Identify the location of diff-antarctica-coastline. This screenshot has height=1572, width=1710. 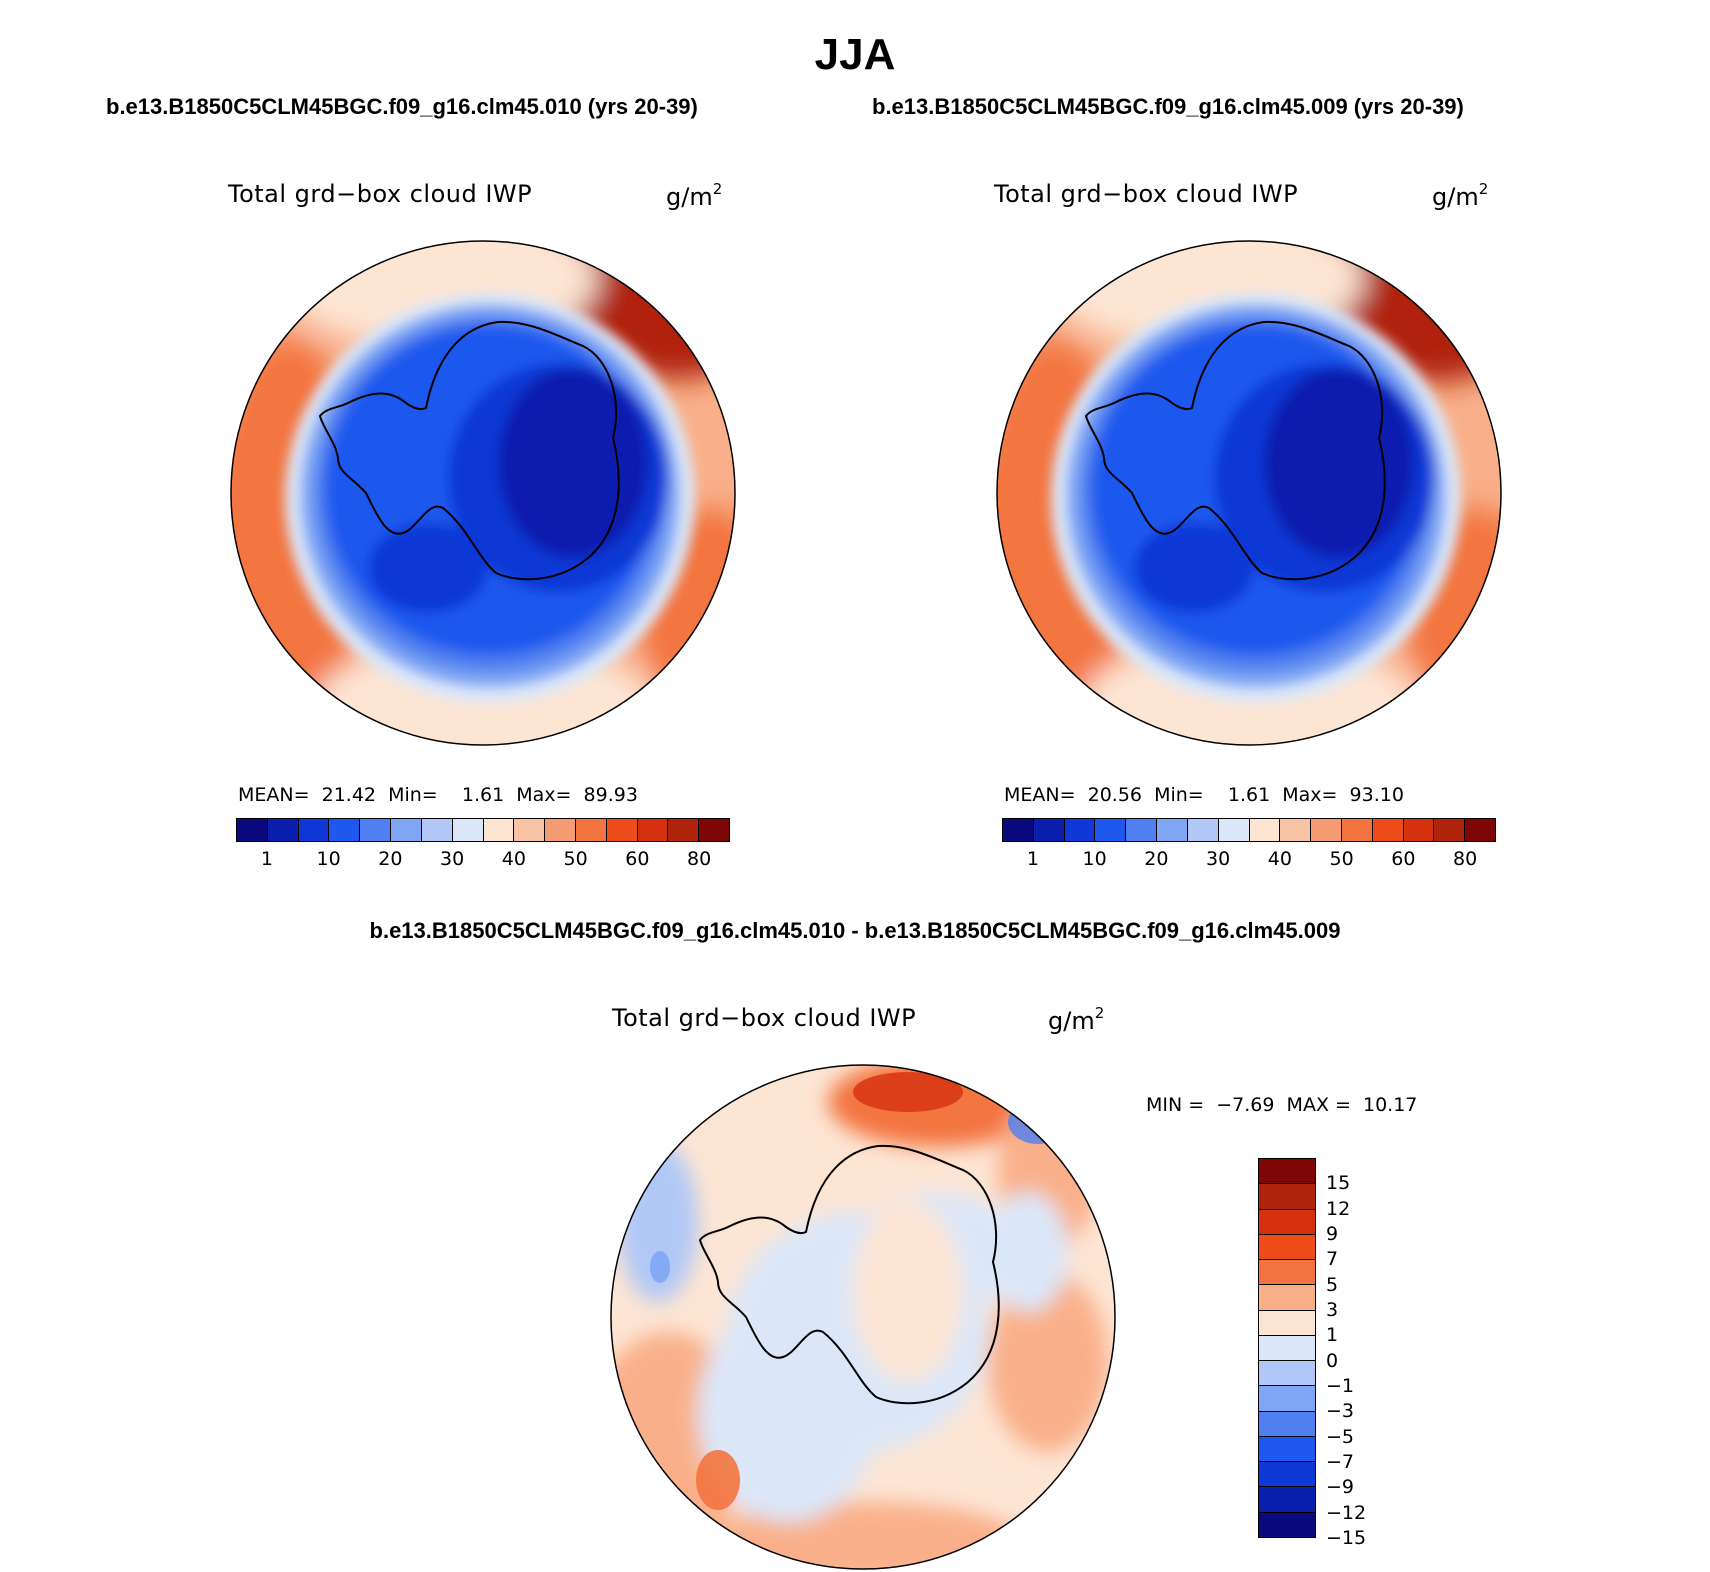
(849, 1274).